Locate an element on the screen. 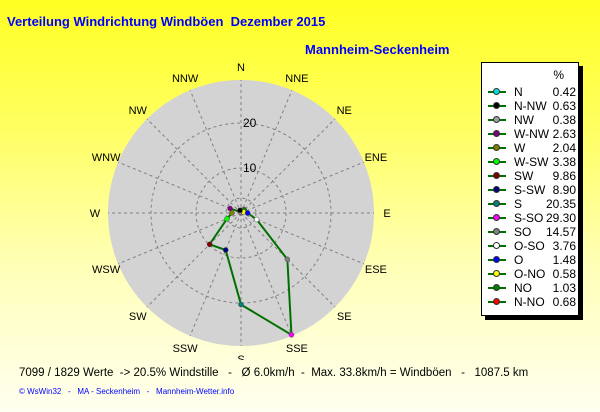  legend-item: W 2.04 is located at coordinates (532, 148).